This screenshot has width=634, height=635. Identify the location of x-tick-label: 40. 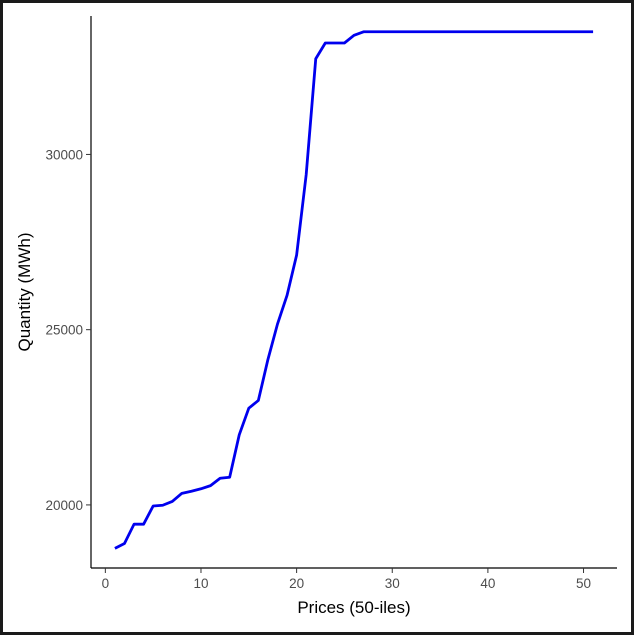
(487, 583).